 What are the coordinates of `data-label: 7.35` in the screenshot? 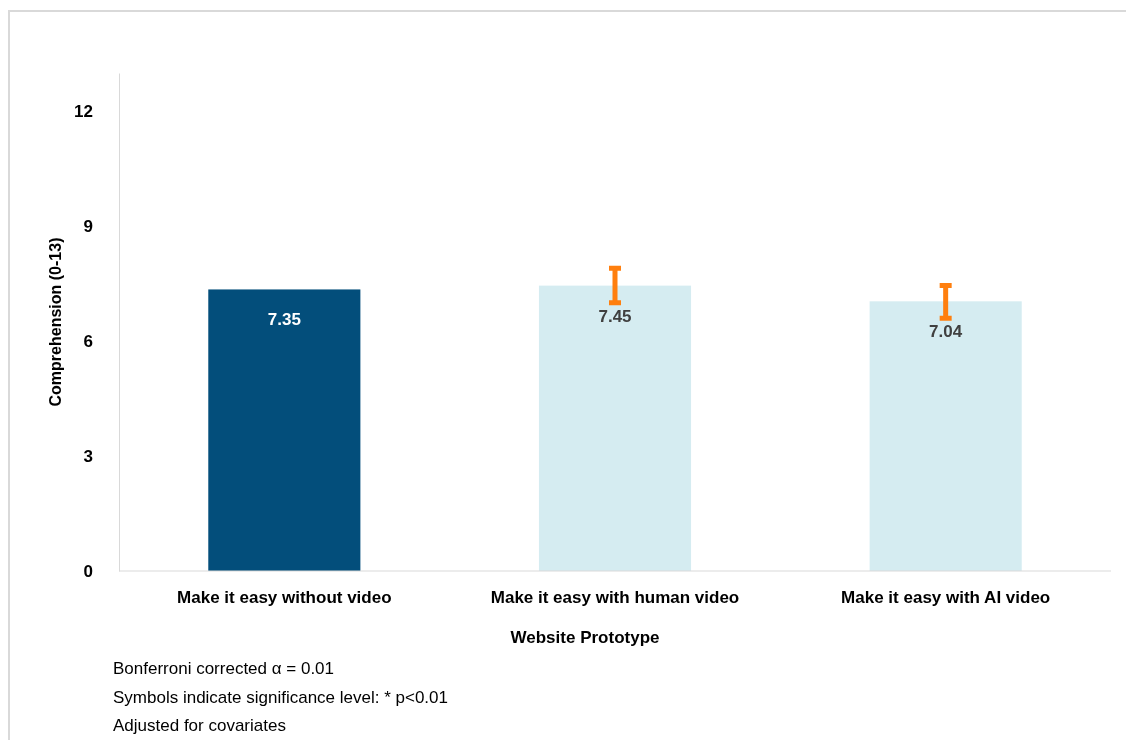 It's located at (284, 320).